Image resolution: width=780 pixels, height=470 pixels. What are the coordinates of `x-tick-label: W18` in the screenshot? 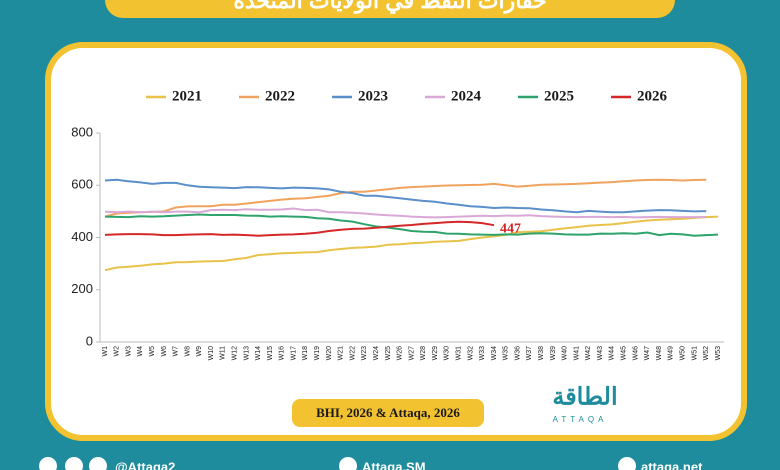 It's located at (305, 353).